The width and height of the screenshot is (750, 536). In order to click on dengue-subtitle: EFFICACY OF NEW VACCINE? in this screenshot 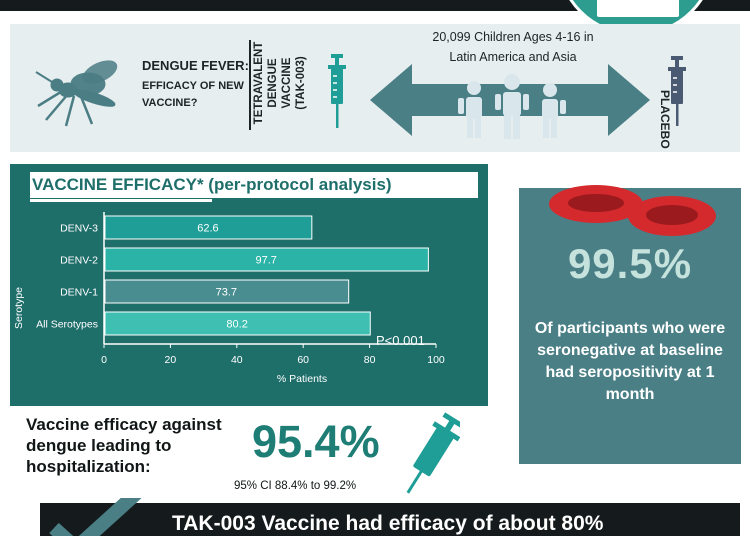, I will do `click(193, 94)`.